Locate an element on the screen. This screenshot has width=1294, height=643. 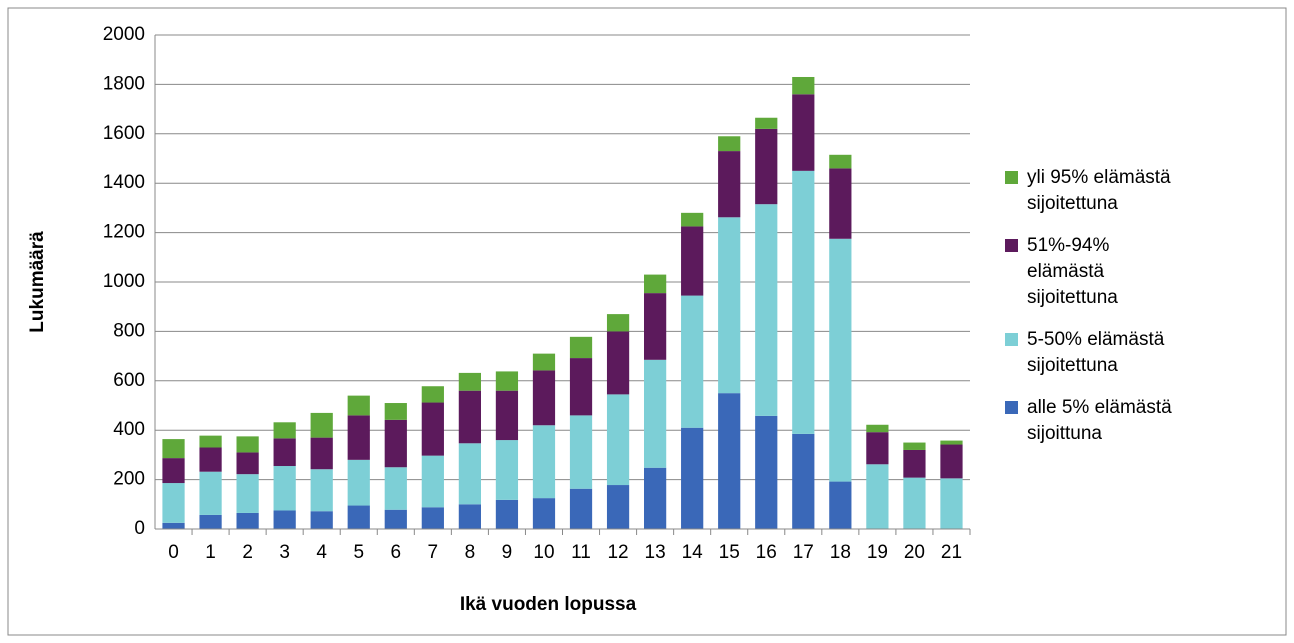
y-tick-label: 600 is located at coordinates (129, 380).